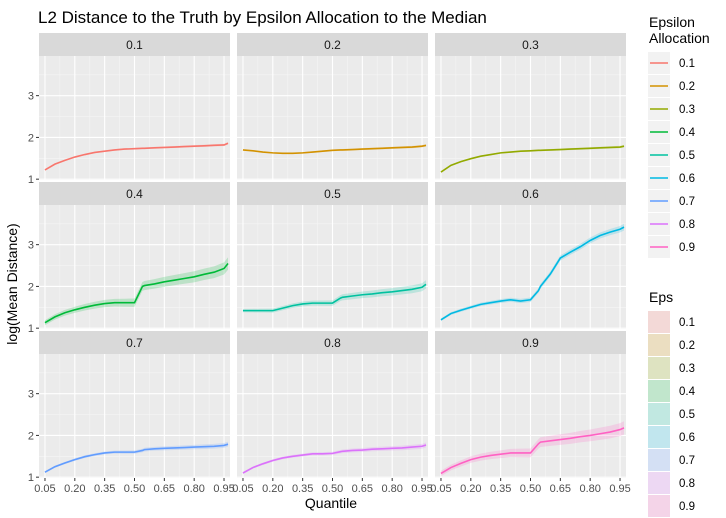  I want to click on legend-color-label: 0.8, so click(687, 225).